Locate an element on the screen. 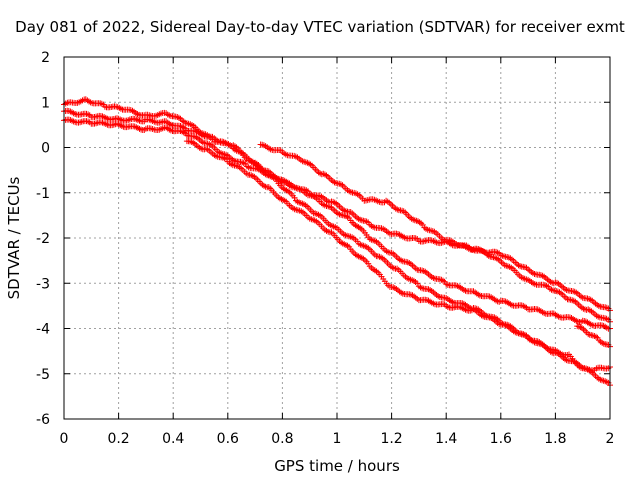  y-tick-label: -2 is located at coordinates (43, 239).